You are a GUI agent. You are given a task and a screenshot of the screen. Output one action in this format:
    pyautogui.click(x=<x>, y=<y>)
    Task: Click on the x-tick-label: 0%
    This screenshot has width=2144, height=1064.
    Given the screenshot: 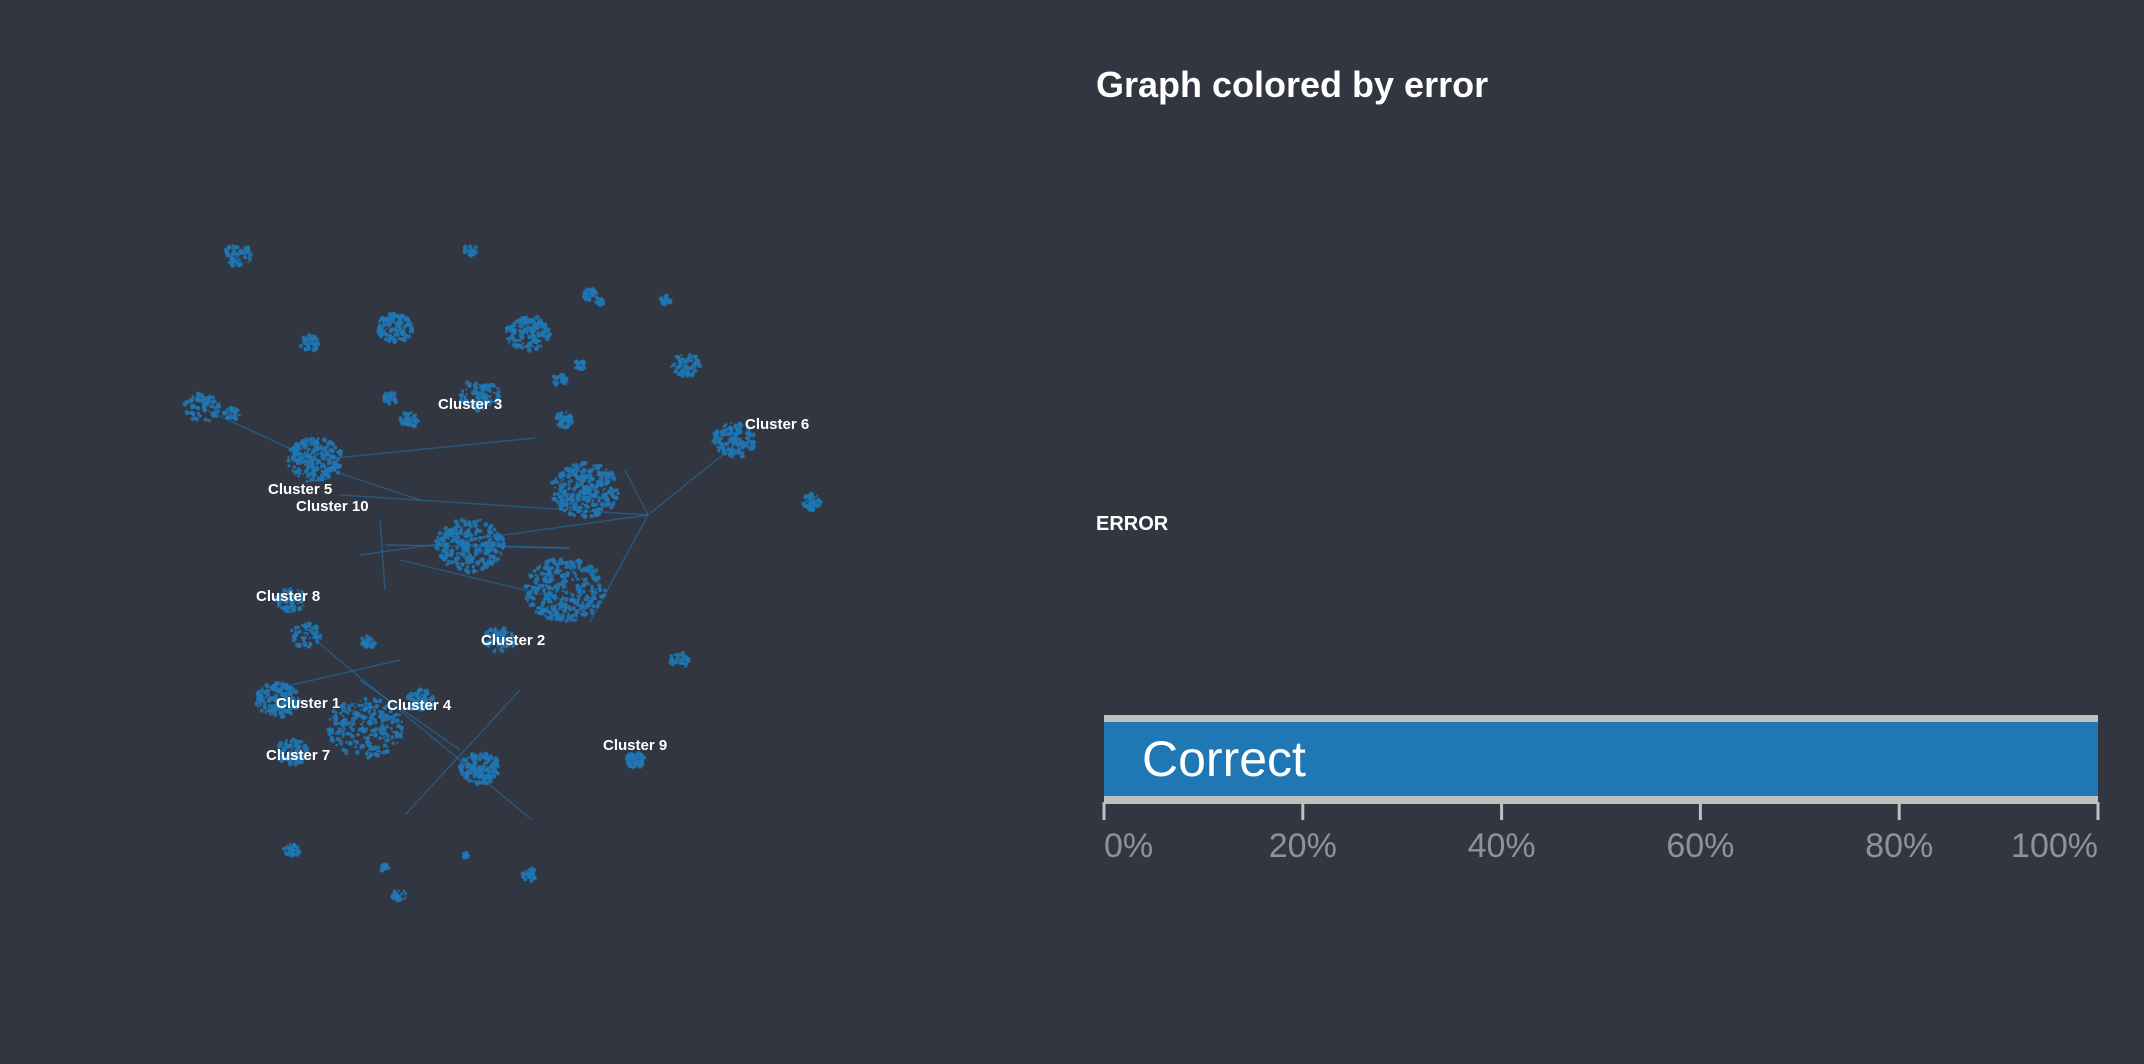 What is the action you would take?
    pyautogui.click(x=1128, y=846)
    